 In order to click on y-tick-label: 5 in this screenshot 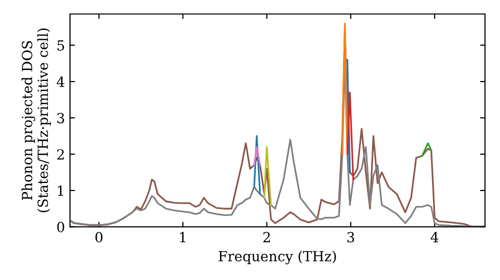, I will do `click(60, 45)`.